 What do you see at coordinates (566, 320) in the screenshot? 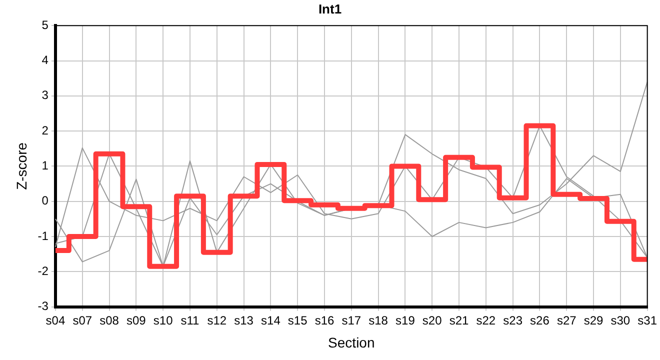
I see `x-tick-label: s27` at bounding box center [566, 320].